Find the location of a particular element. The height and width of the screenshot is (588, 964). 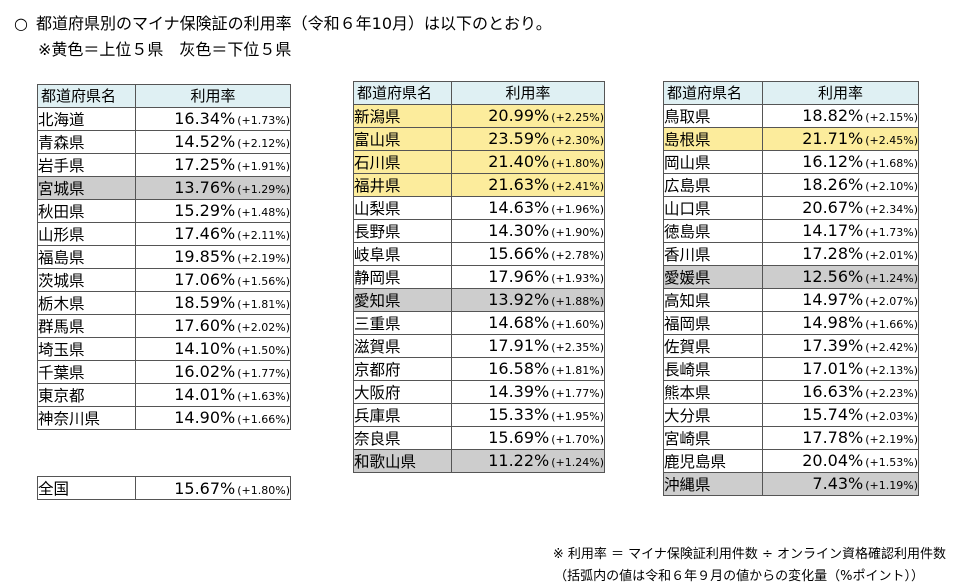

usage-rate: 14.90% is located at coordinates (205, 417).